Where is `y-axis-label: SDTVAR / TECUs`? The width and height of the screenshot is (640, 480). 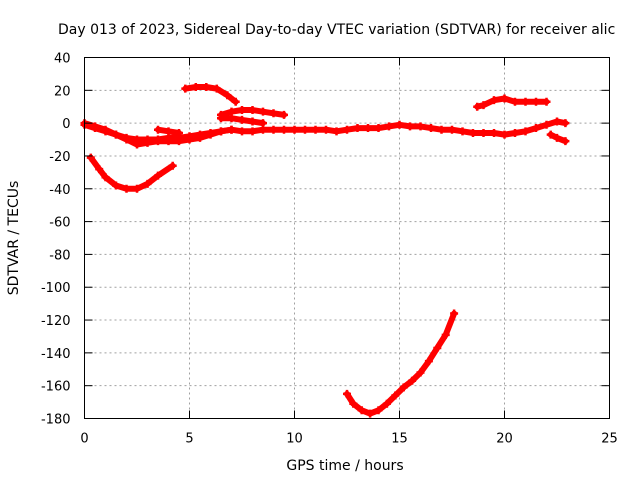 y-axis-label: SDTVAR / TECUs is located at coordinates (14, 238).